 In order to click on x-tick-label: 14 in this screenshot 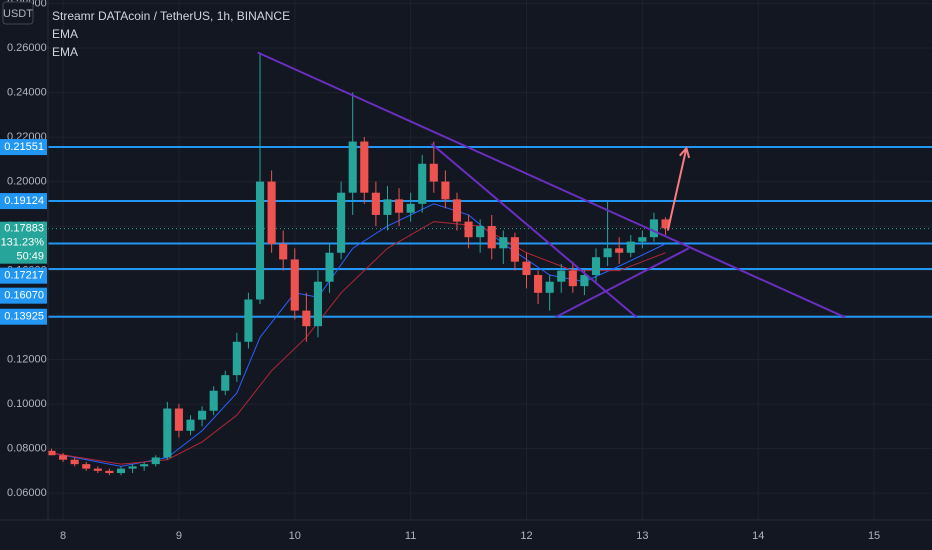, I will do `click(758, 536)`.